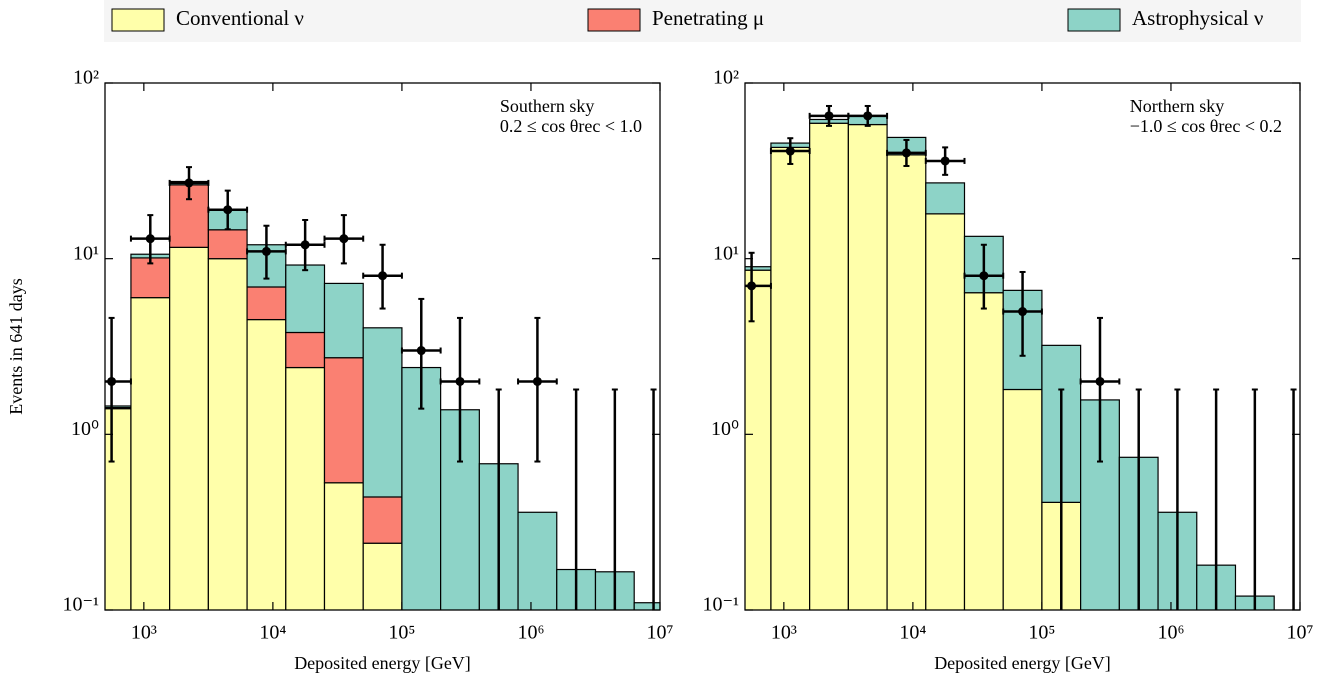 Image resolution: width=1337 pixels, height=681 pixels. I want to click on annotation: −1.0 ≤ cos θrec < 0.2, so click(1206, 126).